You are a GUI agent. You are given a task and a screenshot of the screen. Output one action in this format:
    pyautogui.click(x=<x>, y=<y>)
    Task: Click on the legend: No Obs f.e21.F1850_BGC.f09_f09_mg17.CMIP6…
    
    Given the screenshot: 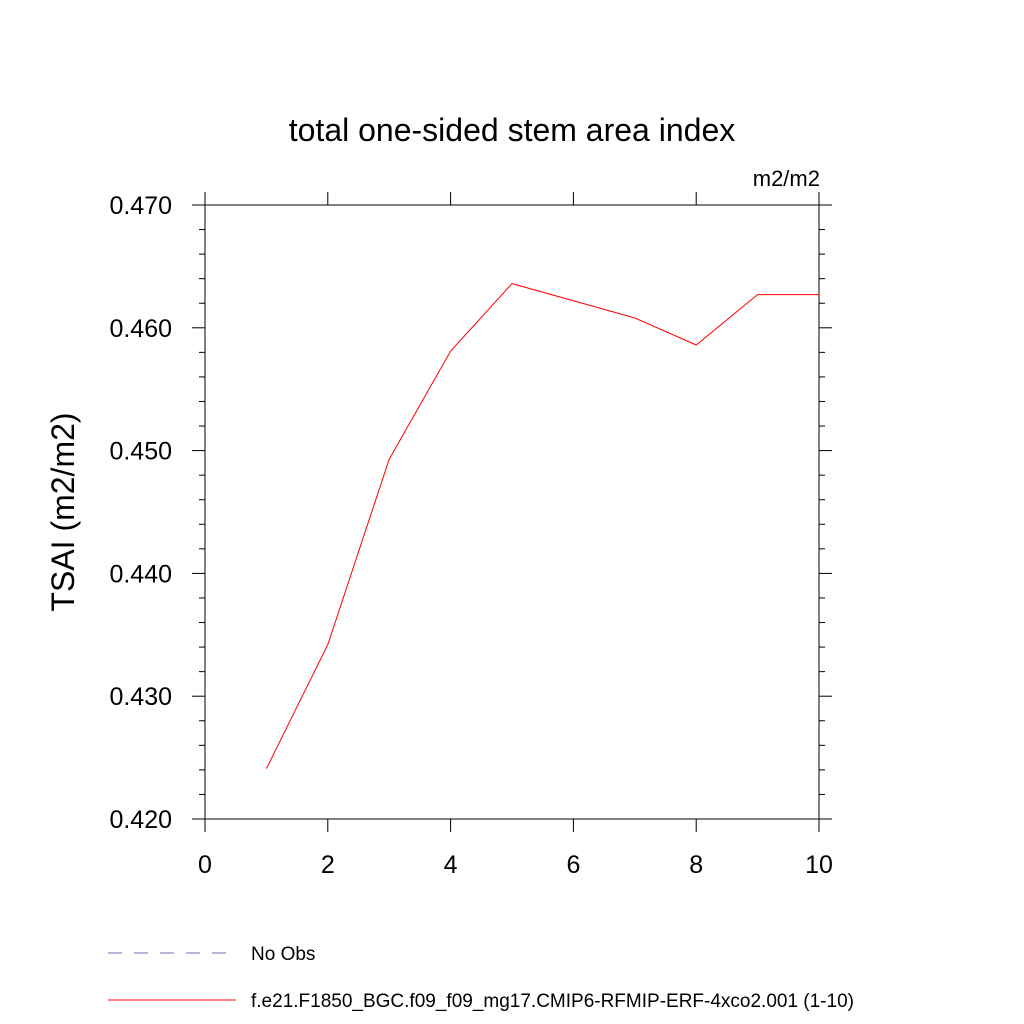 What is the action you would take?
    pyautogui.click(x=481, y=978)
    